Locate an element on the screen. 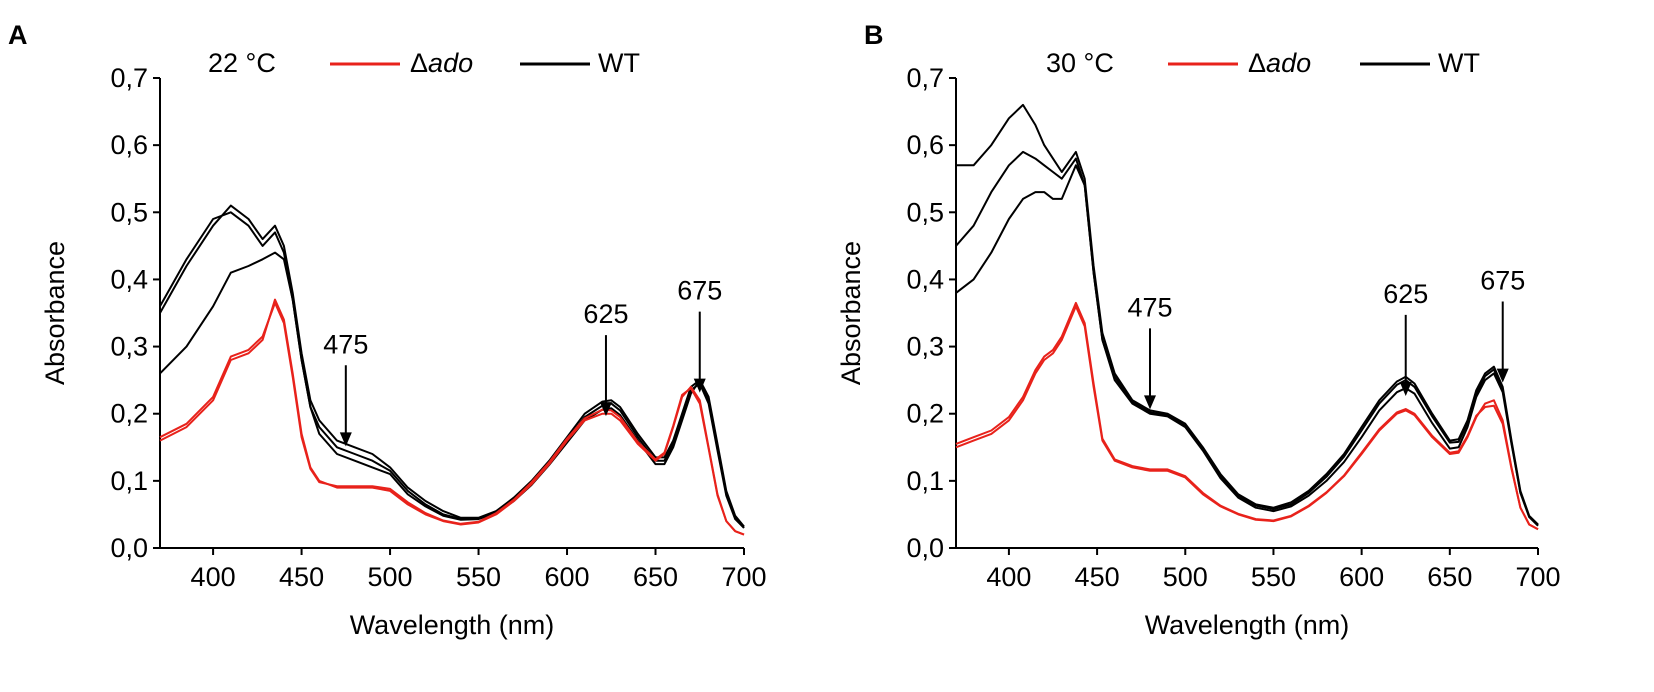 The width and height of the screenshot is (1654, 692). y-tick-label-b: 0,7 is located at coordinates (925, 78).